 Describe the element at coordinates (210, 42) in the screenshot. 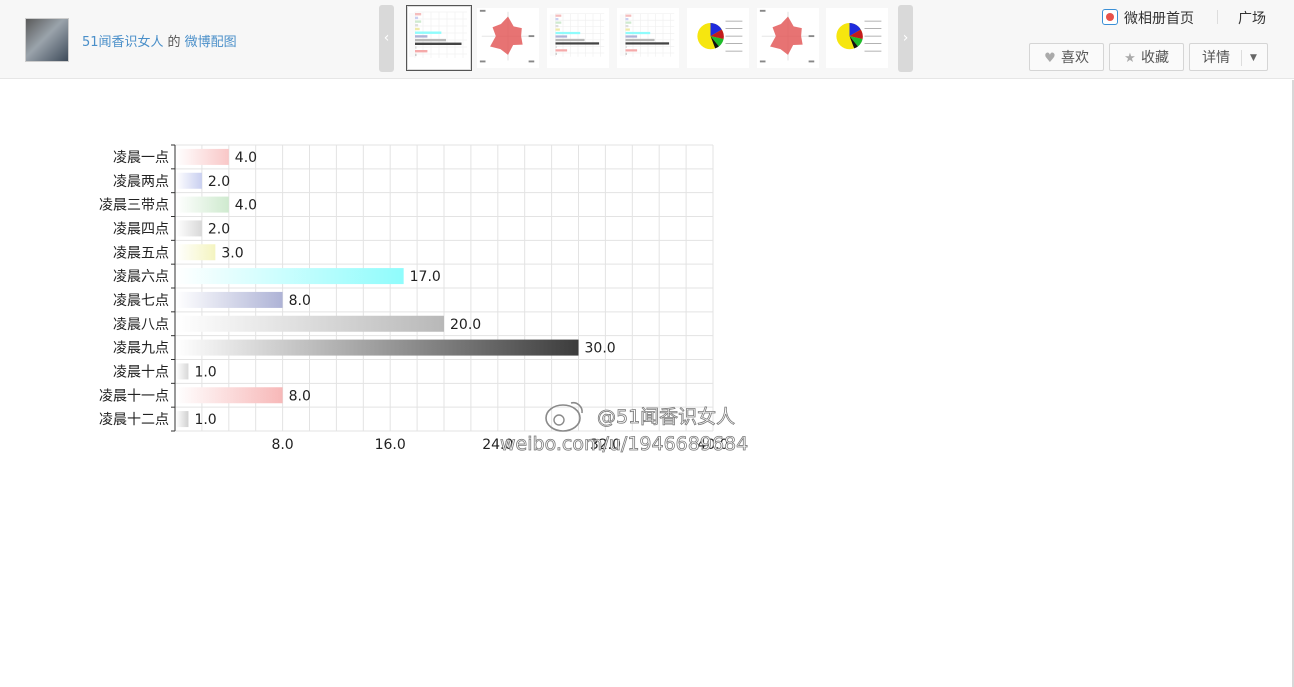

I see `album-name-link: 微博配图` at that location.